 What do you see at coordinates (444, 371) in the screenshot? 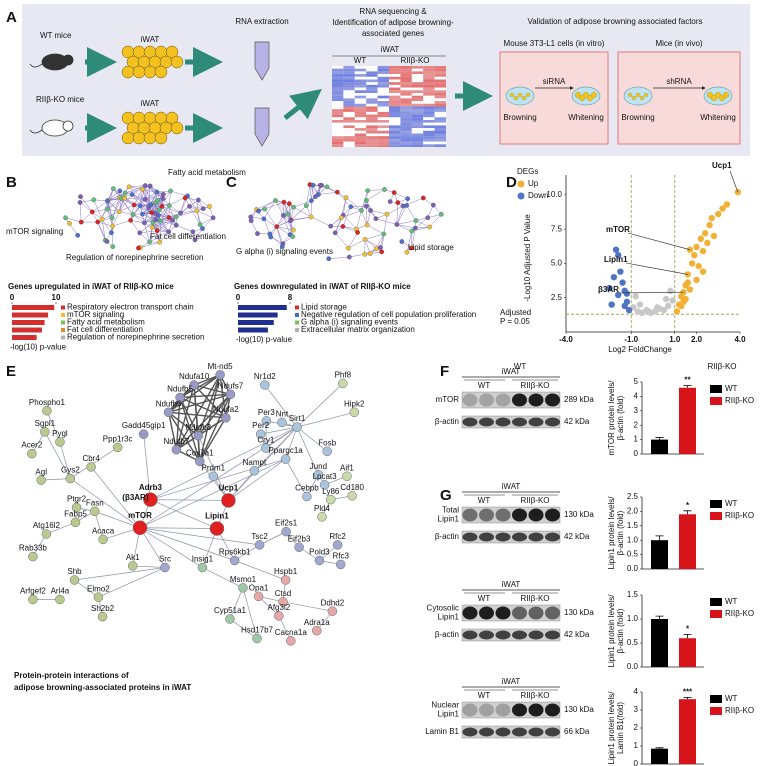
I see `panel-label: F` at bounding box center [444, 371].